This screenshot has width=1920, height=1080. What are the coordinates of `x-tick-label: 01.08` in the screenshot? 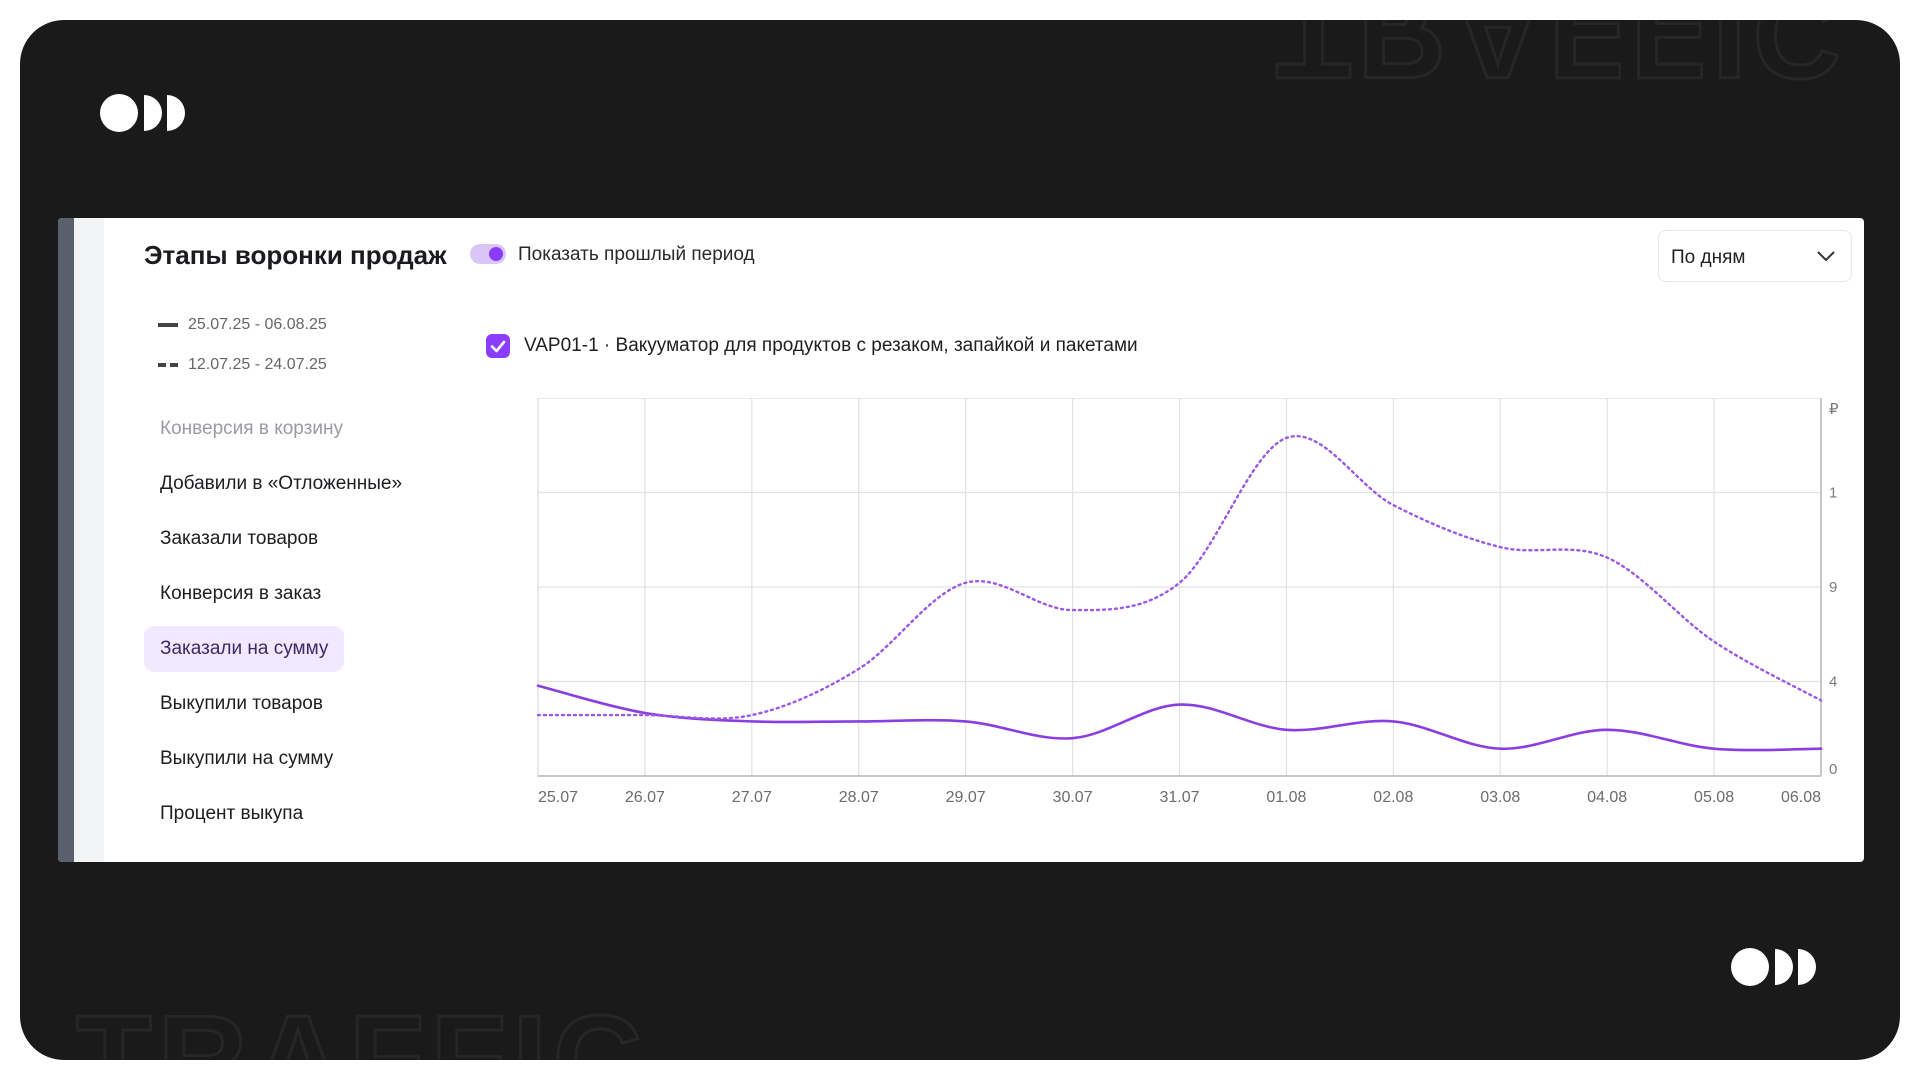 It's located at (1286, 797).